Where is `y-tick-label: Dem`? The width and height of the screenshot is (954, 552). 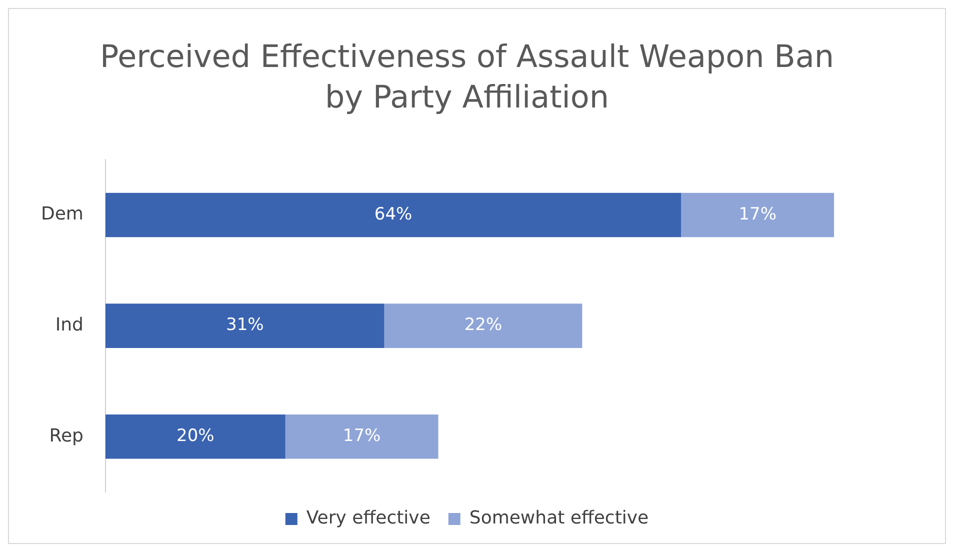
y-tick-label: Dem is located at coordinates (62, 214).